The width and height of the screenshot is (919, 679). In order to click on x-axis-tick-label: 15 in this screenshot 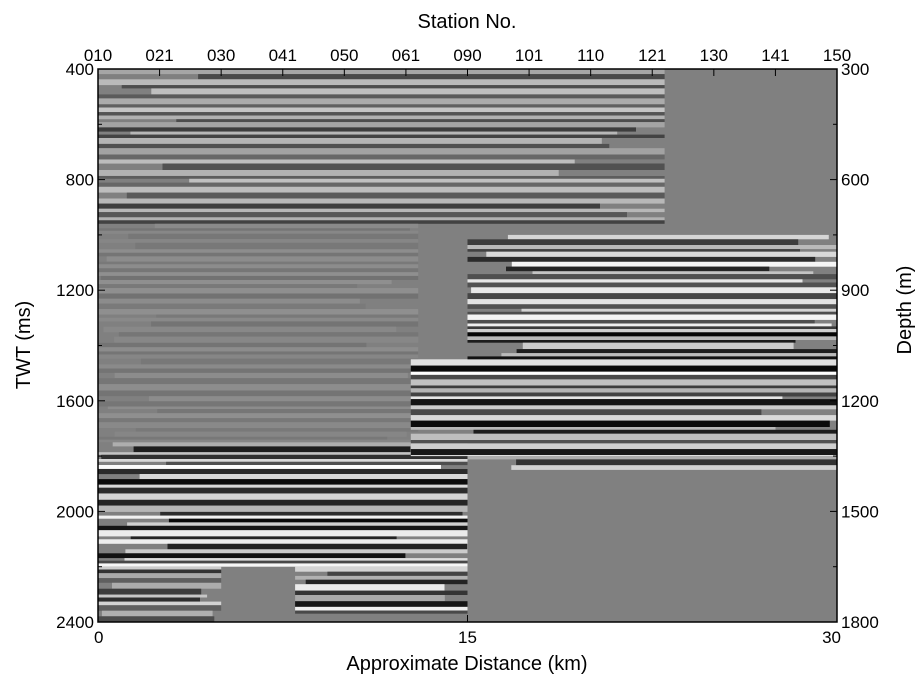, I will do `click(467, 637)`.